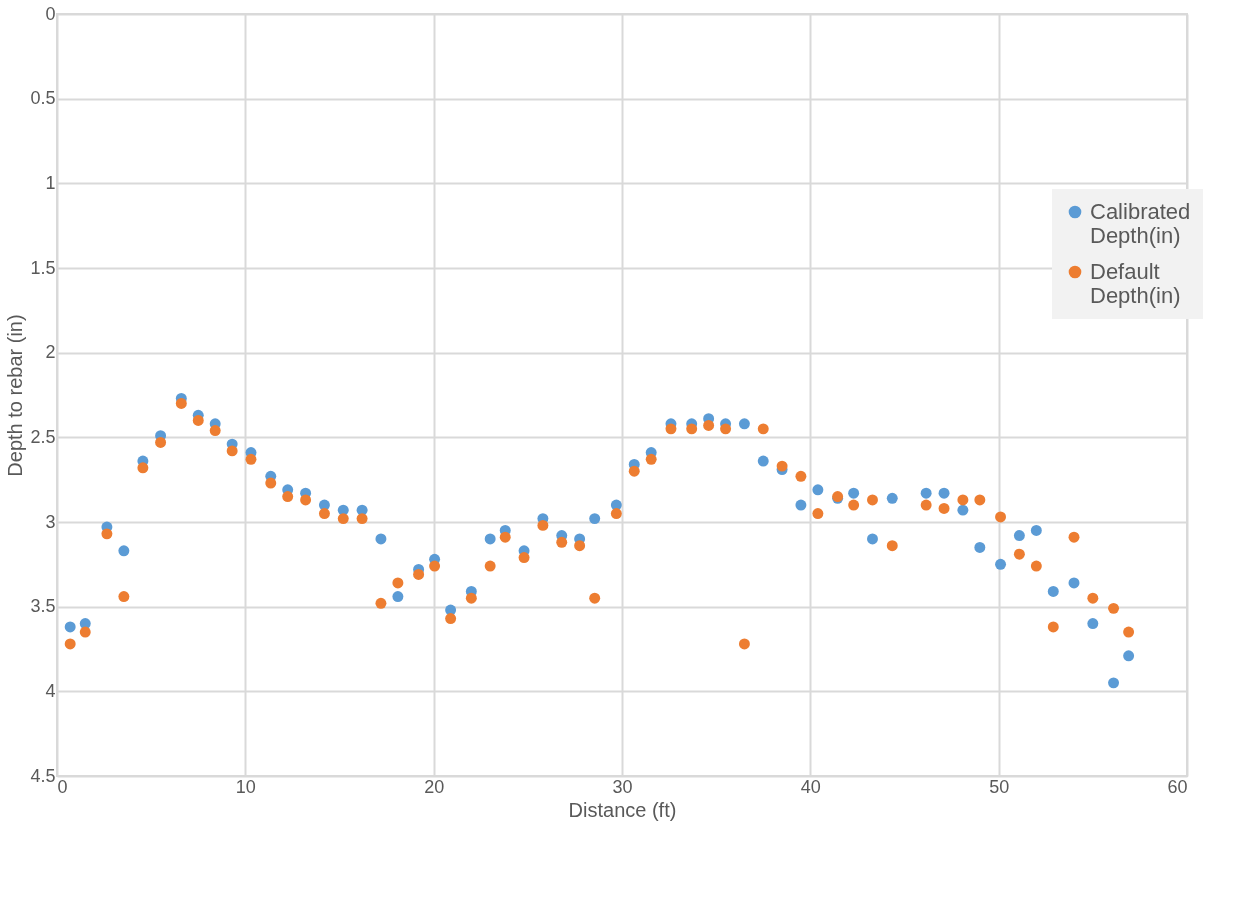 This screenshot has width=1253, height=909. What do you see at coordinates (43, 98) in the screenshot?
I see `y-tick-label: 0.5` at bounding box center [43, 98].